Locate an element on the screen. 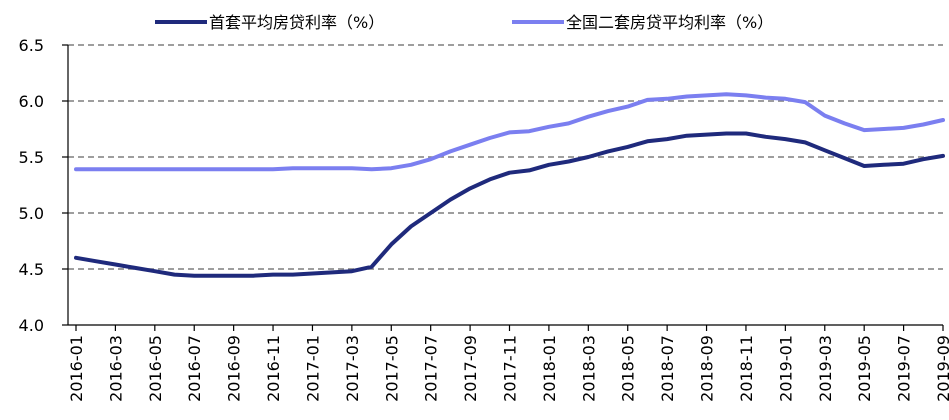 The image size is (949, 420). x-tick-label: 2019-03 is located at coordinates (825, 368).